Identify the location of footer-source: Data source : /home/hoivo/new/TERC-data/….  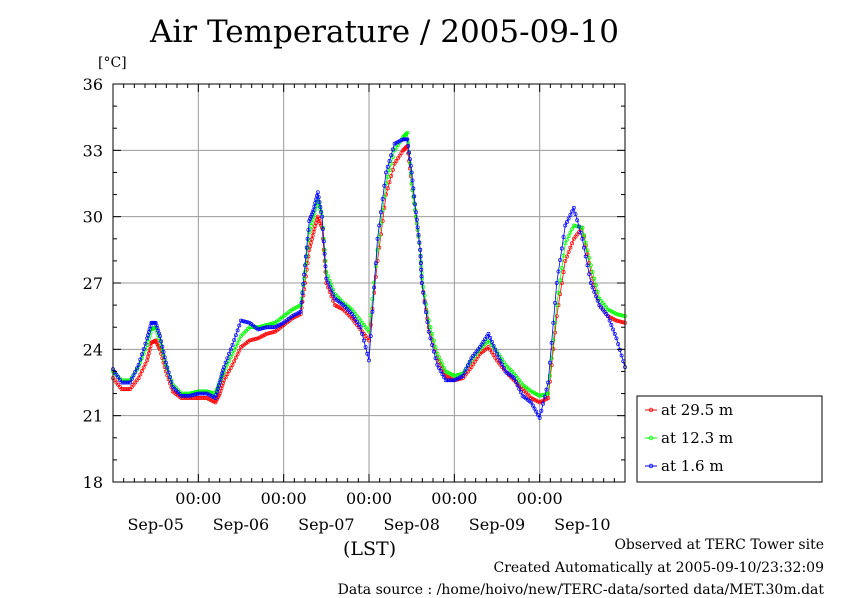
(580, 590).